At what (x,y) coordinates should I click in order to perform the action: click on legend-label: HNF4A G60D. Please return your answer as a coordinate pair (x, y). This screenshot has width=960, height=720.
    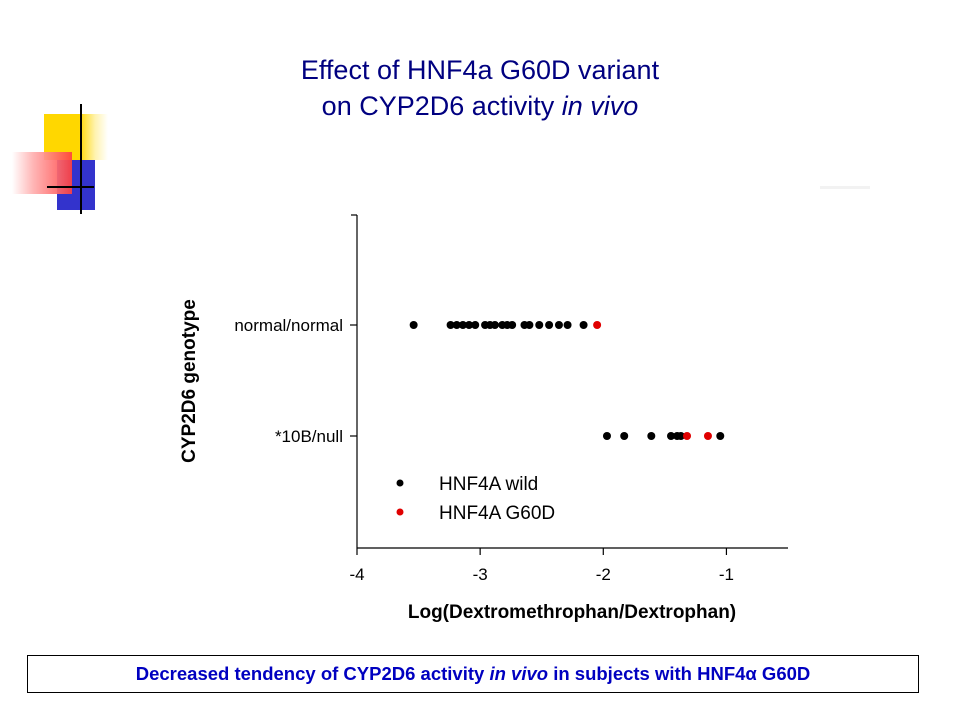
    Looking at the image, I should click on (497, 513).